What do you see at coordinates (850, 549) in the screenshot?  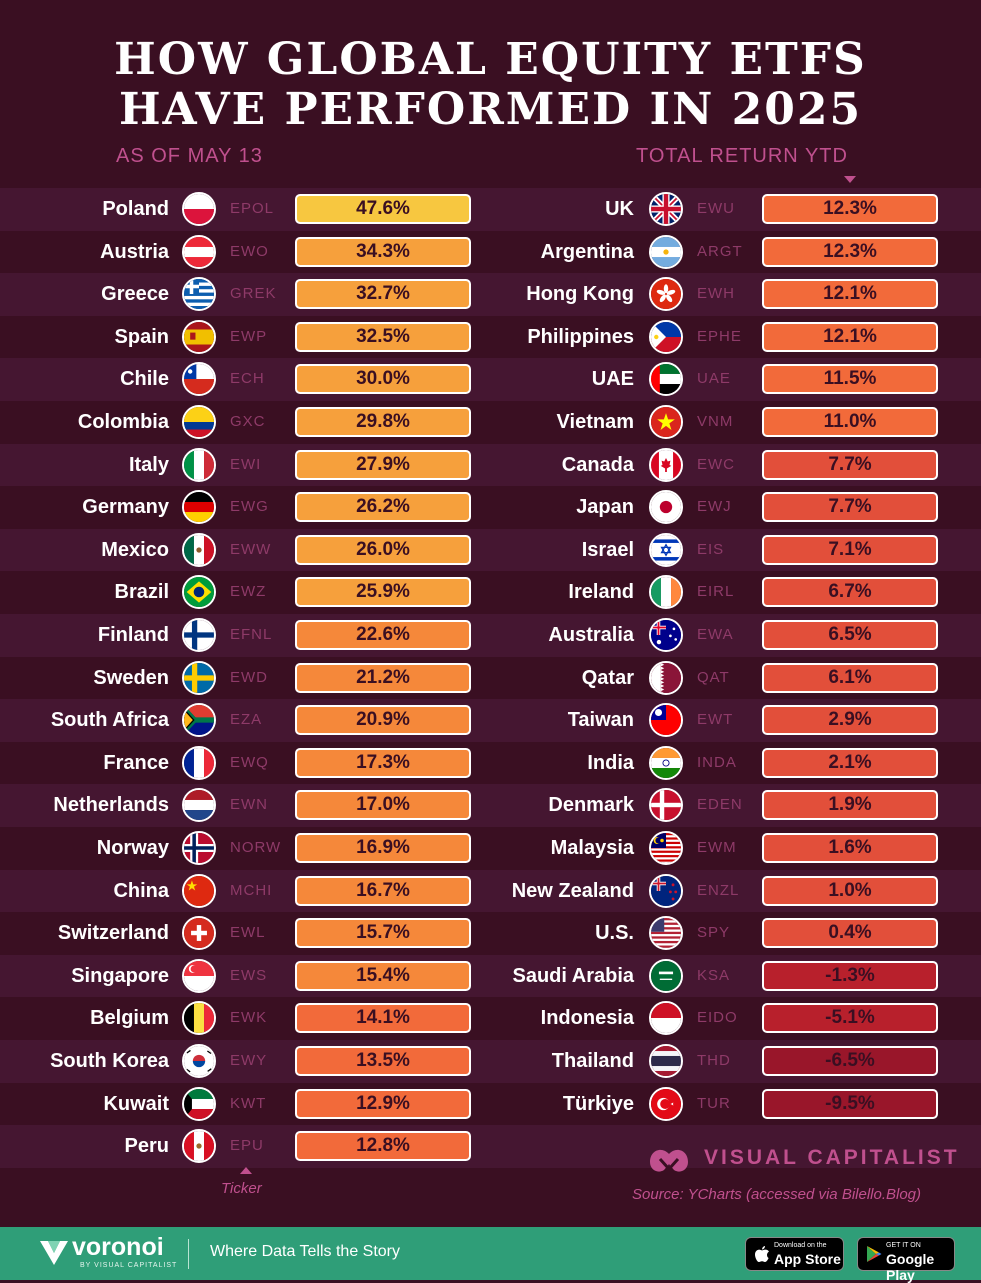 I see `value-bar: 7.1%` at bounding box center [850, 549].